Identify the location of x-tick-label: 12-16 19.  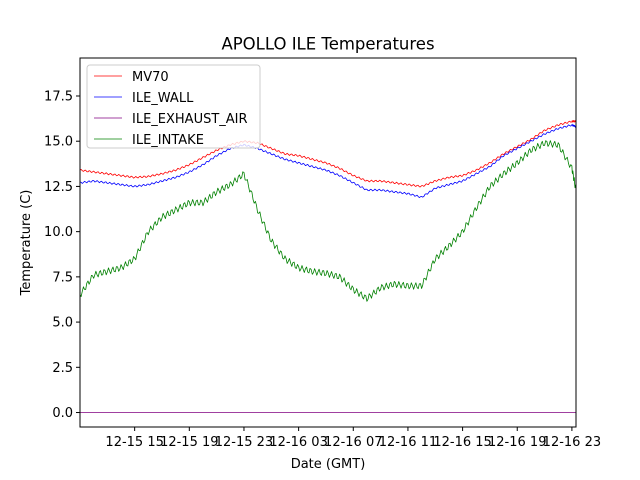
(517, 442).